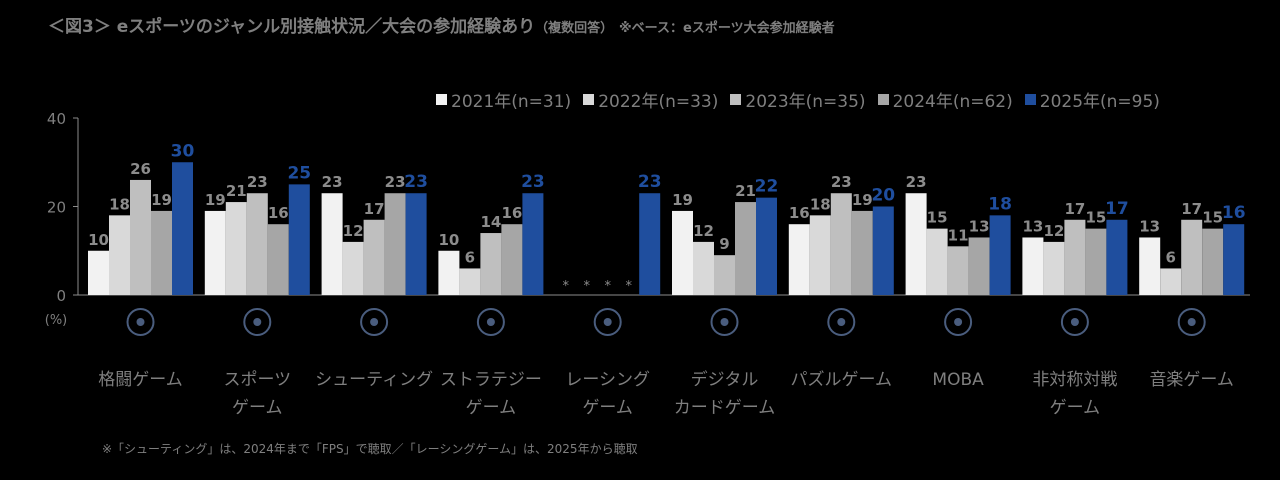 This screenshot has height=480, width=1280. Describe the element at coordinates (1074, 322) in the screenshot. I see `chase-icon` at that location.